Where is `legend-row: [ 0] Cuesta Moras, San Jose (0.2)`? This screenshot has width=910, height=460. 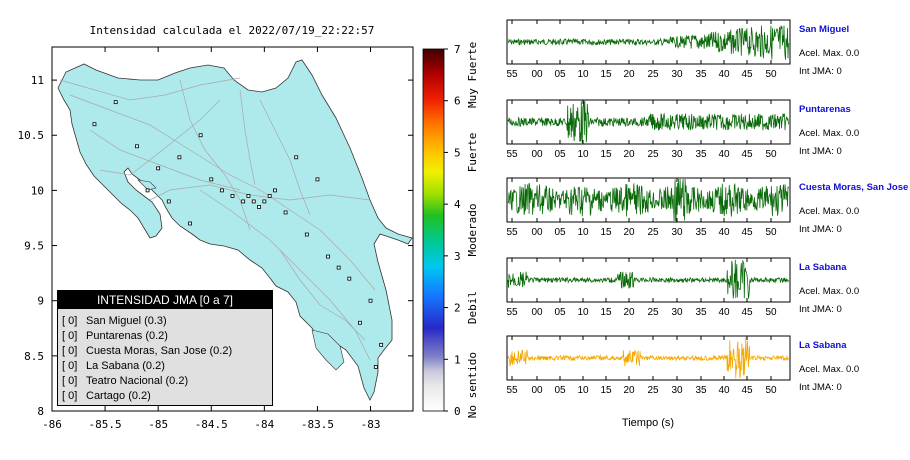 legend-row: [ 0] Cuesta Moras, San Jose (0.2) is located at coordinates (165, 351).